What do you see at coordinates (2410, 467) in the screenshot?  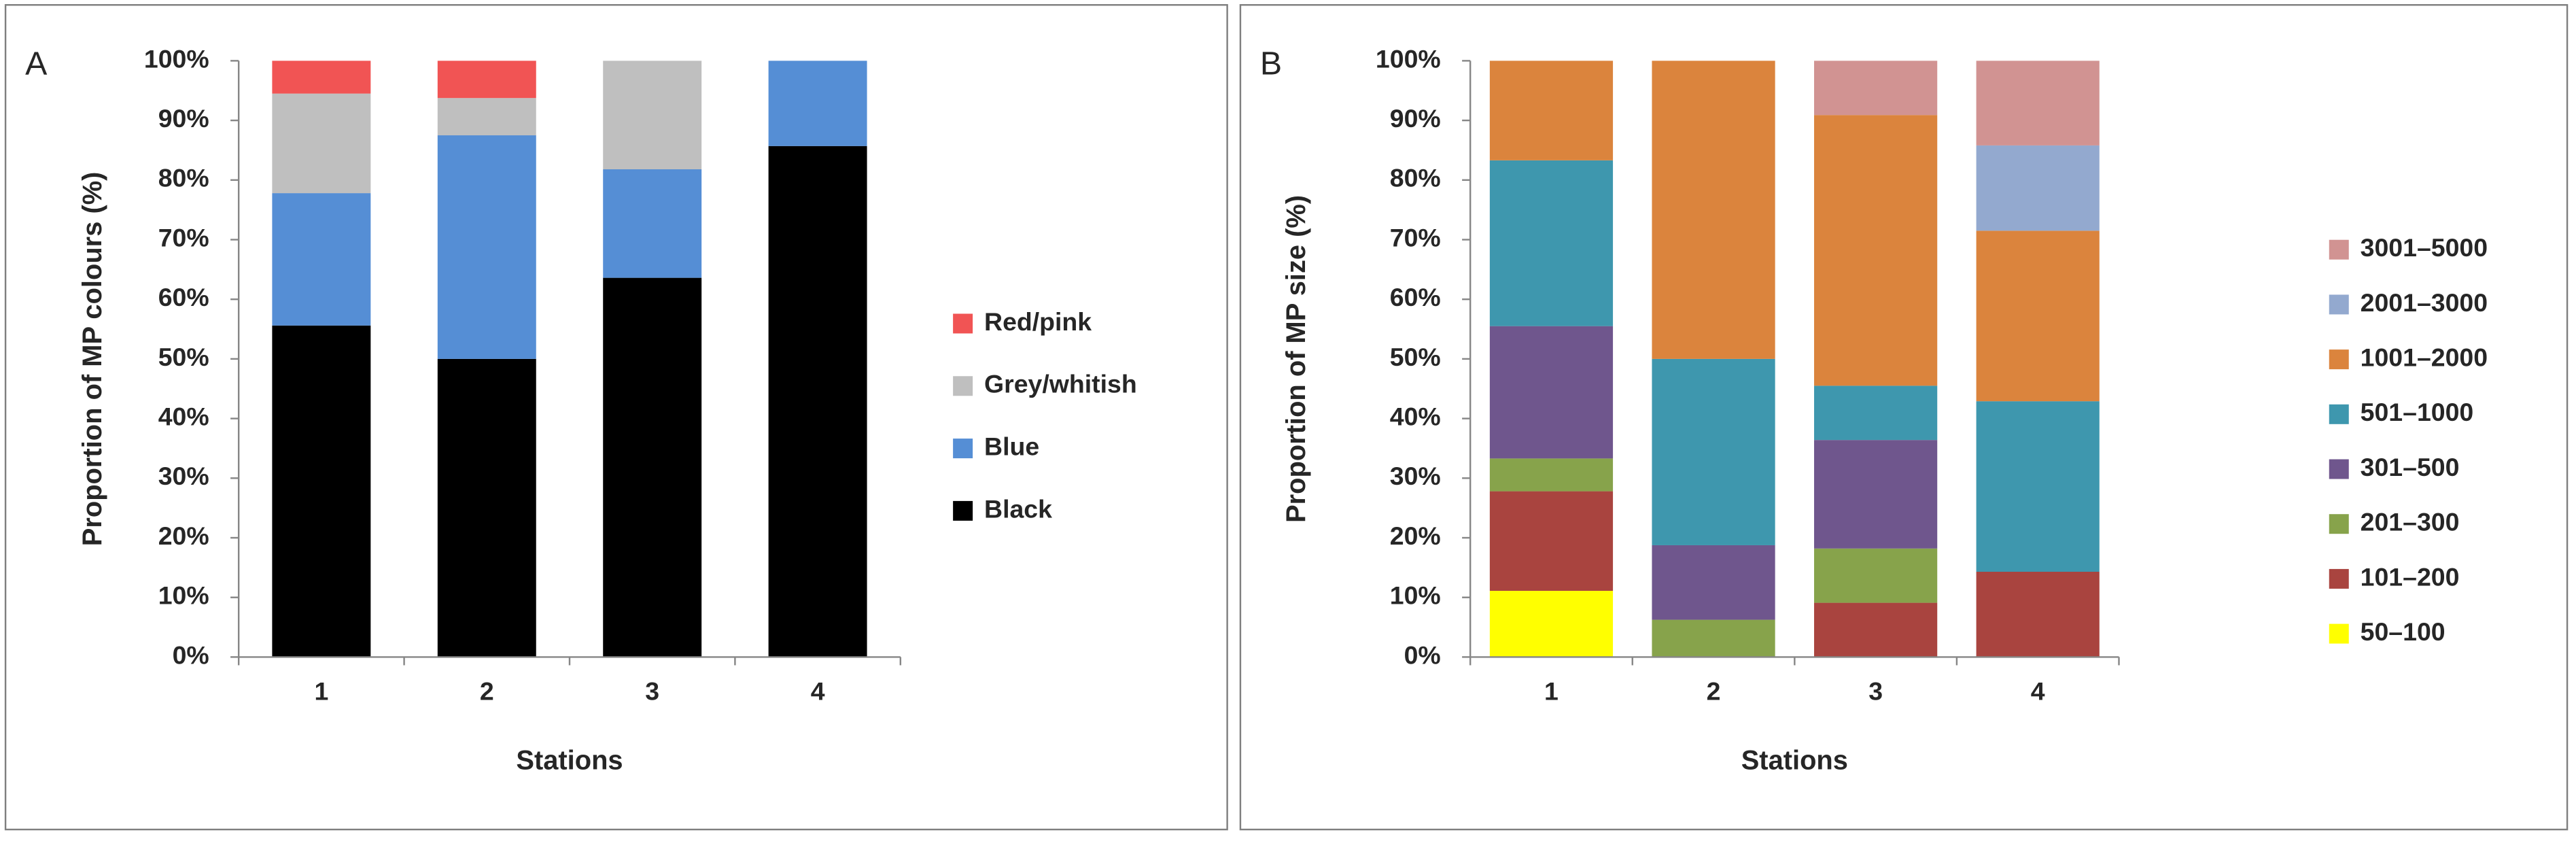 I see `legend-label: 301–500` at bounding box center [2410, 467].